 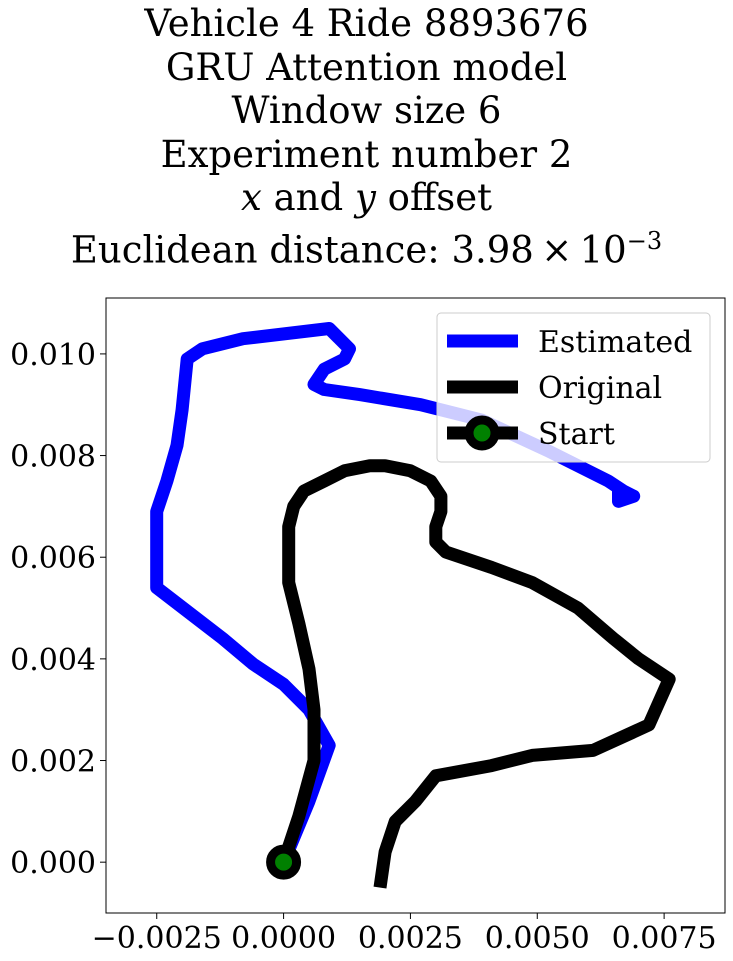 I want to click on title-line-window: Window size 6, so click(x=366, y=110).